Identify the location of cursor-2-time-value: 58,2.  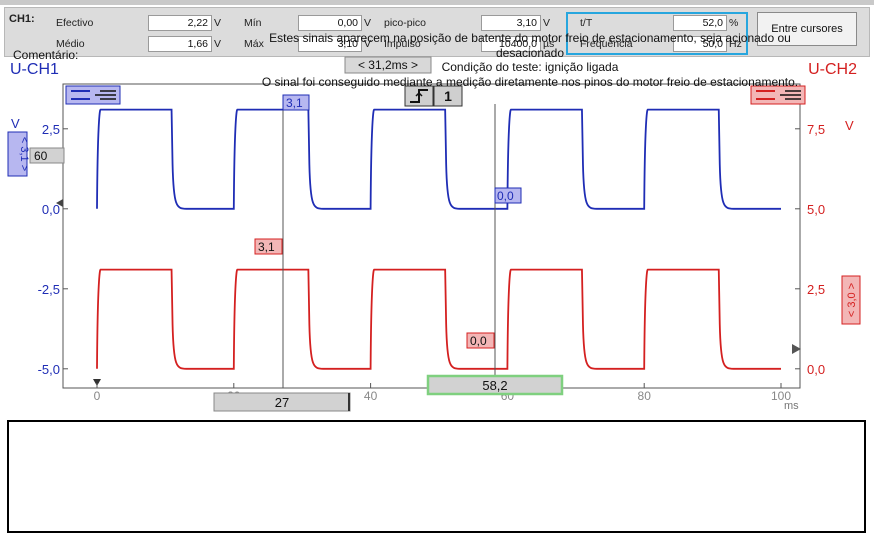
(494, 385).